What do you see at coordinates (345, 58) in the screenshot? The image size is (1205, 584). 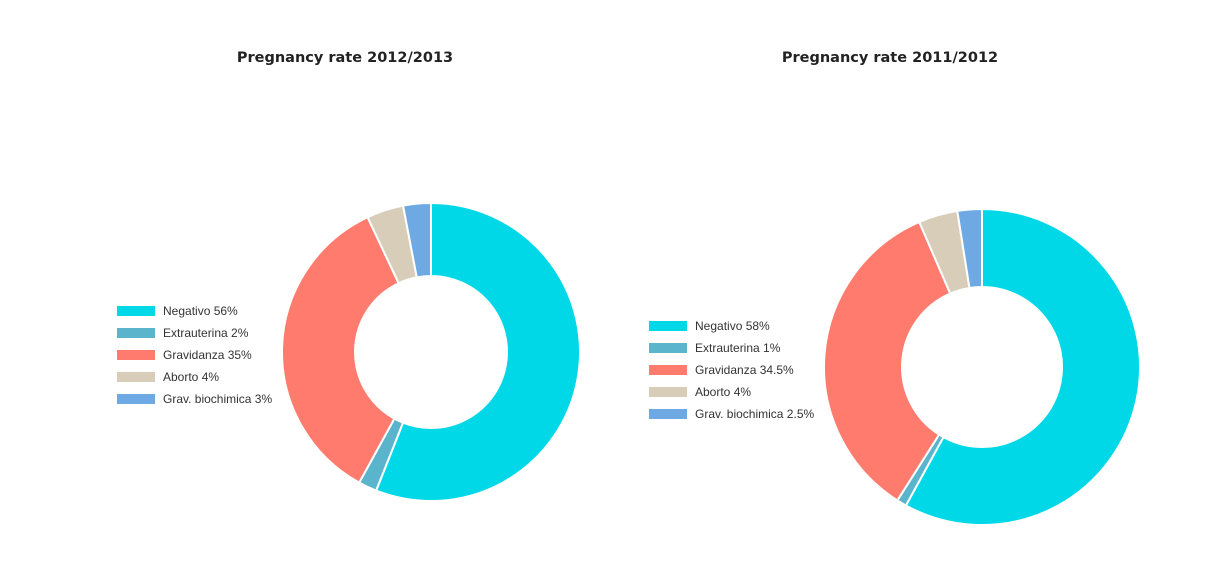 I see `chart-title: Pregnancy rate 2012/2013` at bounding box center [345, 58].